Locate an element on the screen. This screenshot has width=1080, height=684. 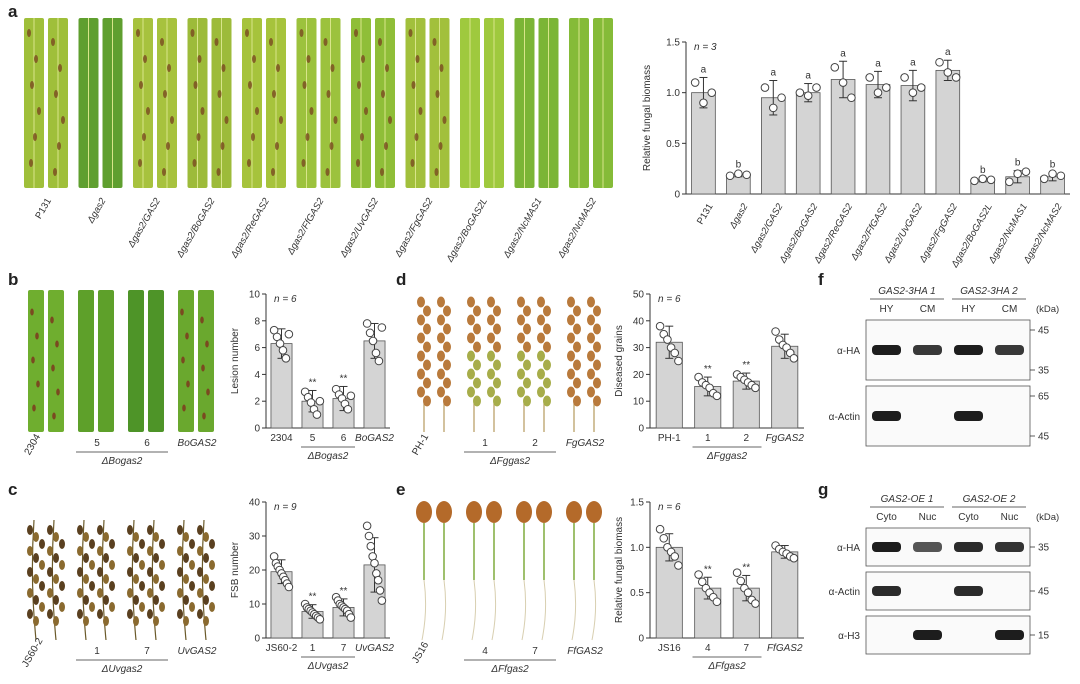
y-axis-label: Lesion number is located at coordinates (235, 360).